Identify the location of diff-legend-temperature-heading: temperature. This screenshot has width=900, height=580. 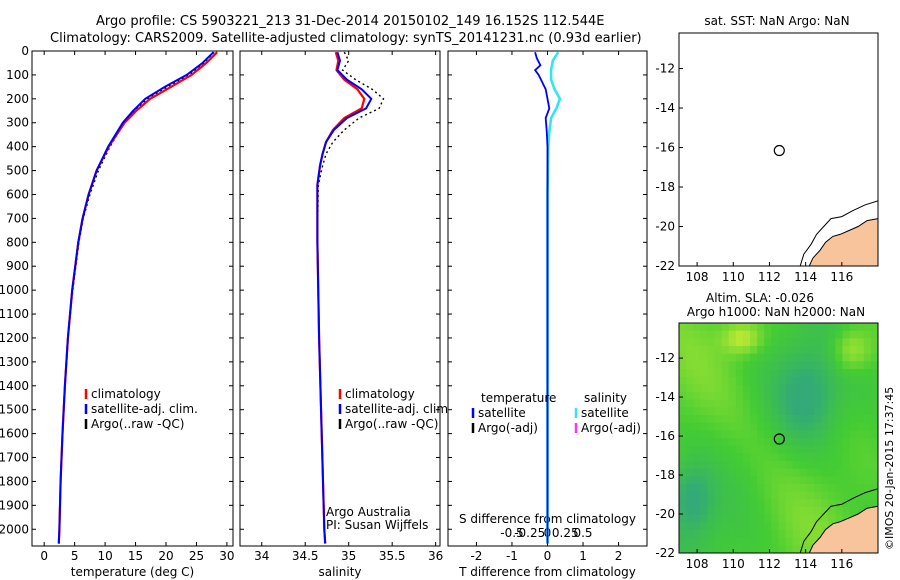
(518, 398).